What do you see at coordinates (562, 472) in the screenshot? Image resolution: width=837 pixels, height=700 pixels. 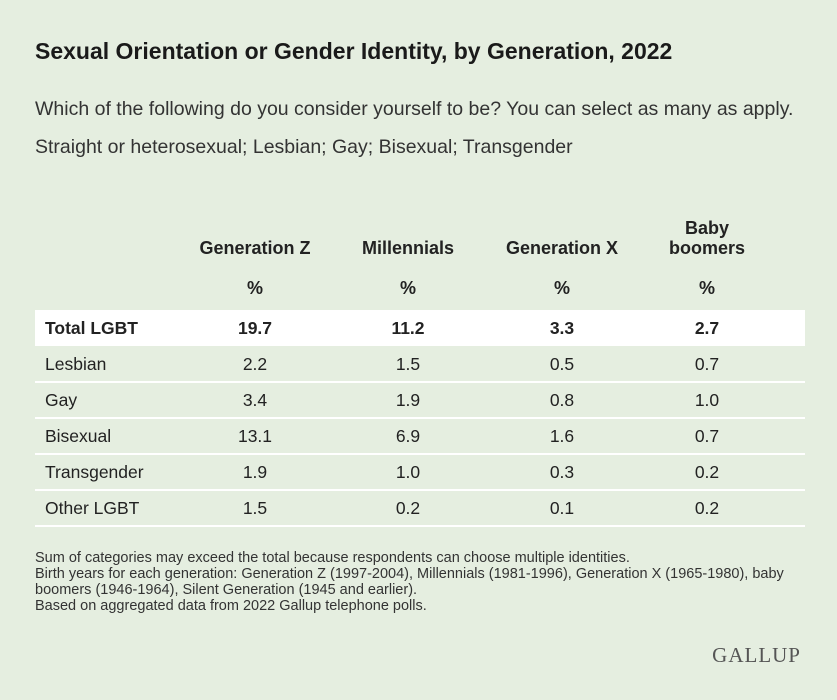 I see `cell-value: 0.3` at bounding box center [562, 472].